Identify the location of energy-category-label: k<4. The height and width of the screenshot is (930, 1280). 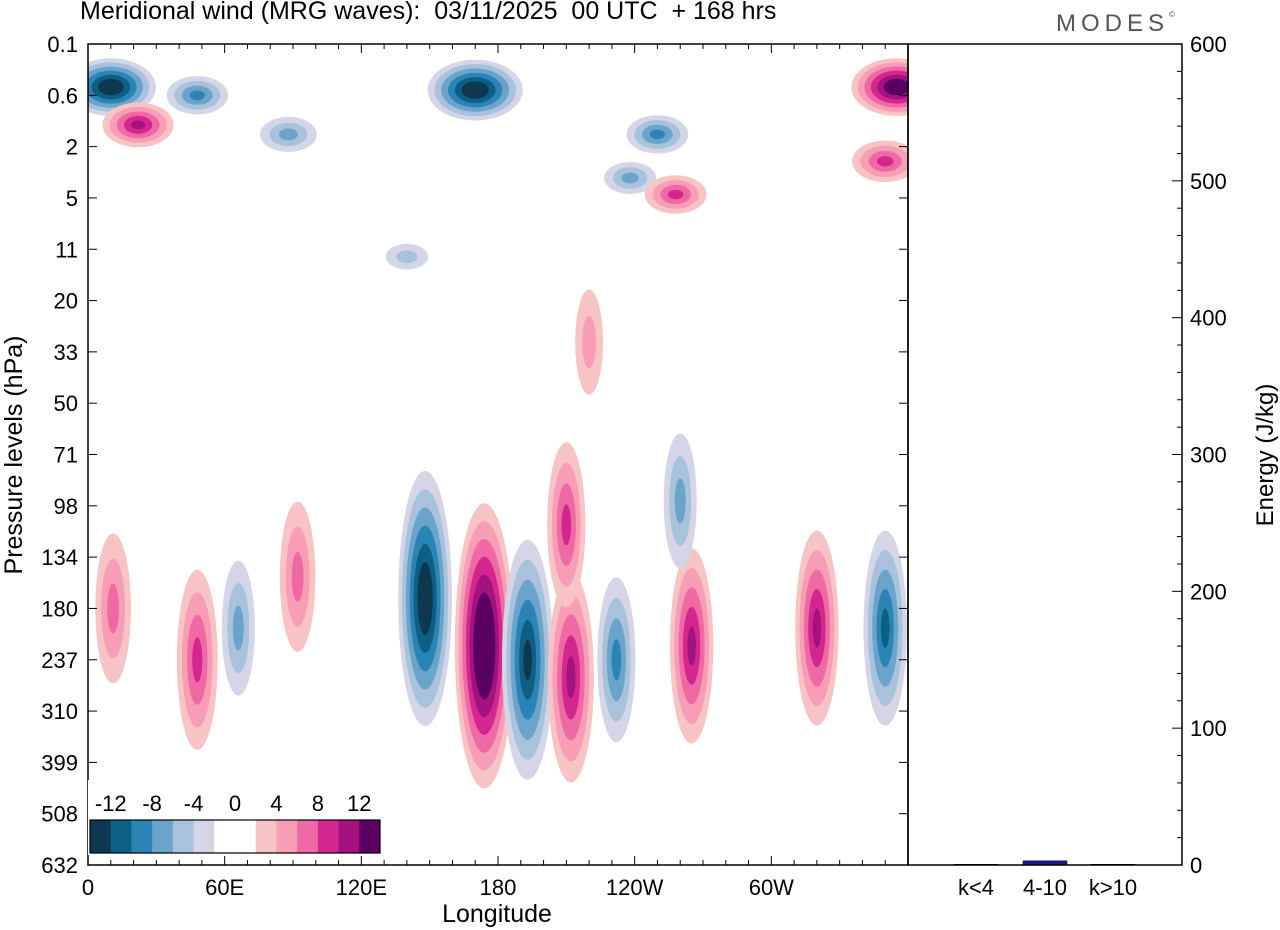
(976, 887).